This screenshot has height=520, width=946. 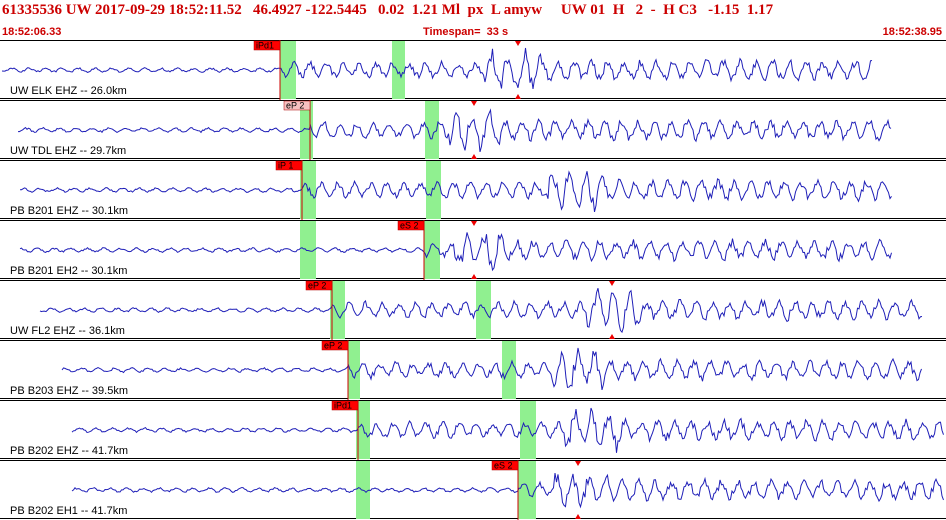 I want to click on seismogram-panel-b202-ehz: PB B202 EHZ -- 41.7km, so click(x=473, y=429).